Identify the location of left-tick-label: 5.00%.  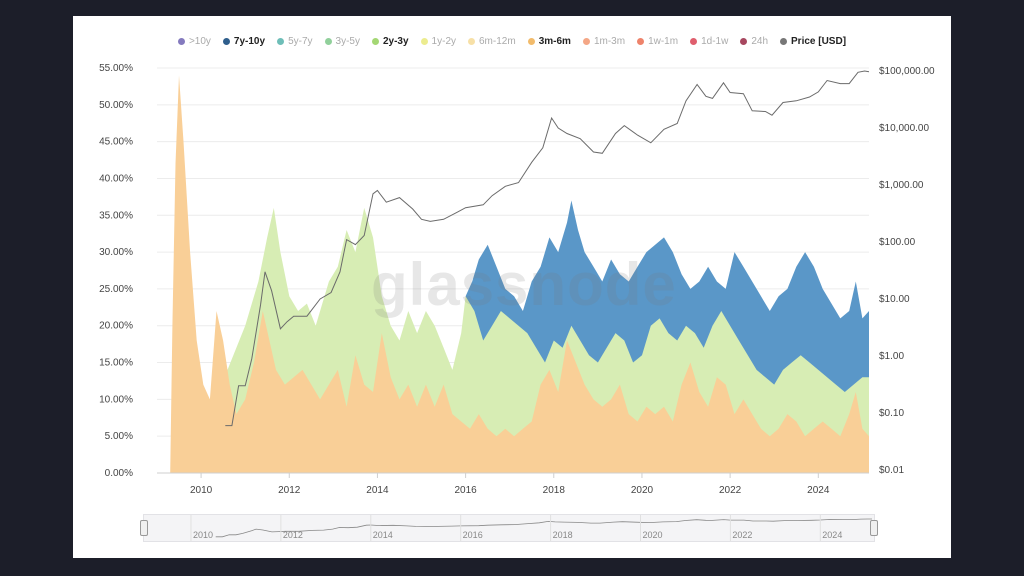
(119, 436).